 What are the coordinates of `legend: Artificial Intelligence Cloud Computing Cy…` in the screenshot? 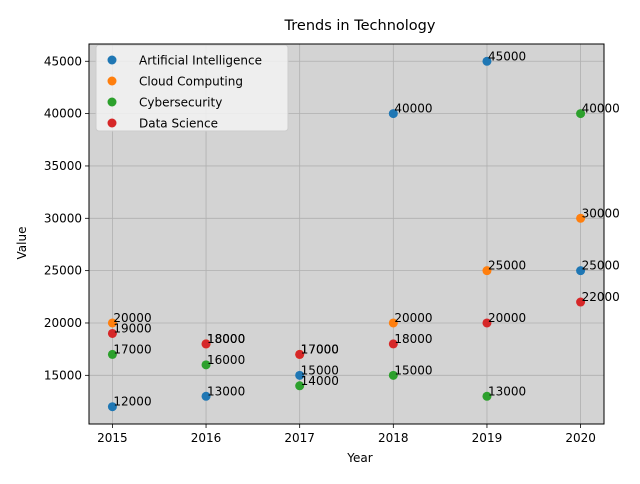 It's located at (192, 88).